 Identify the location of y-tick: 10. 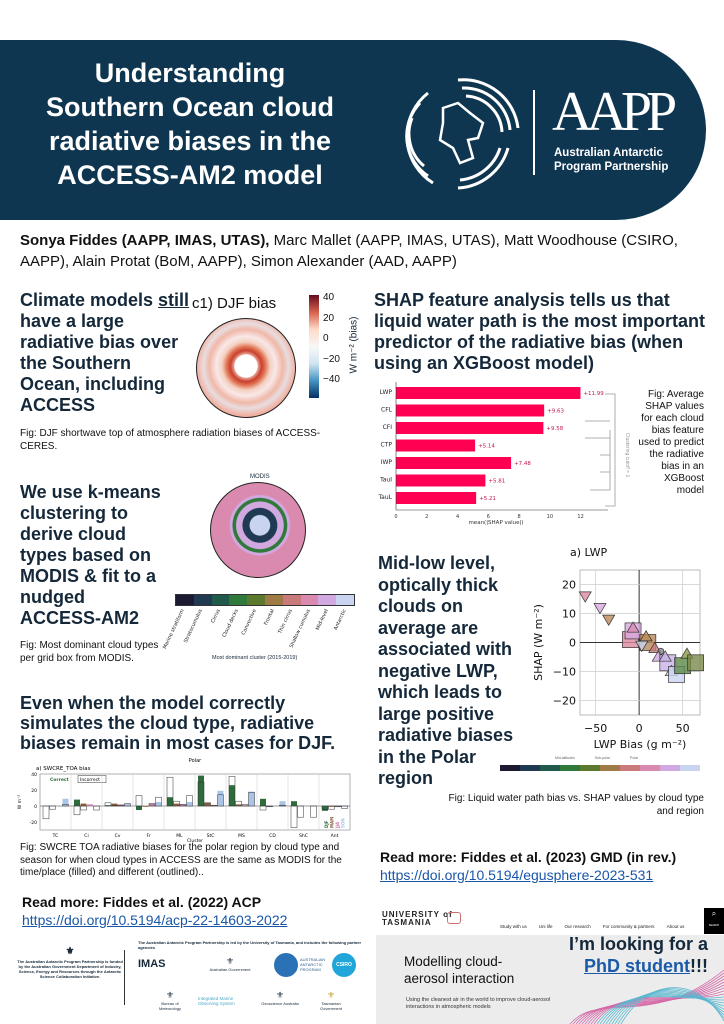
(569, 614).